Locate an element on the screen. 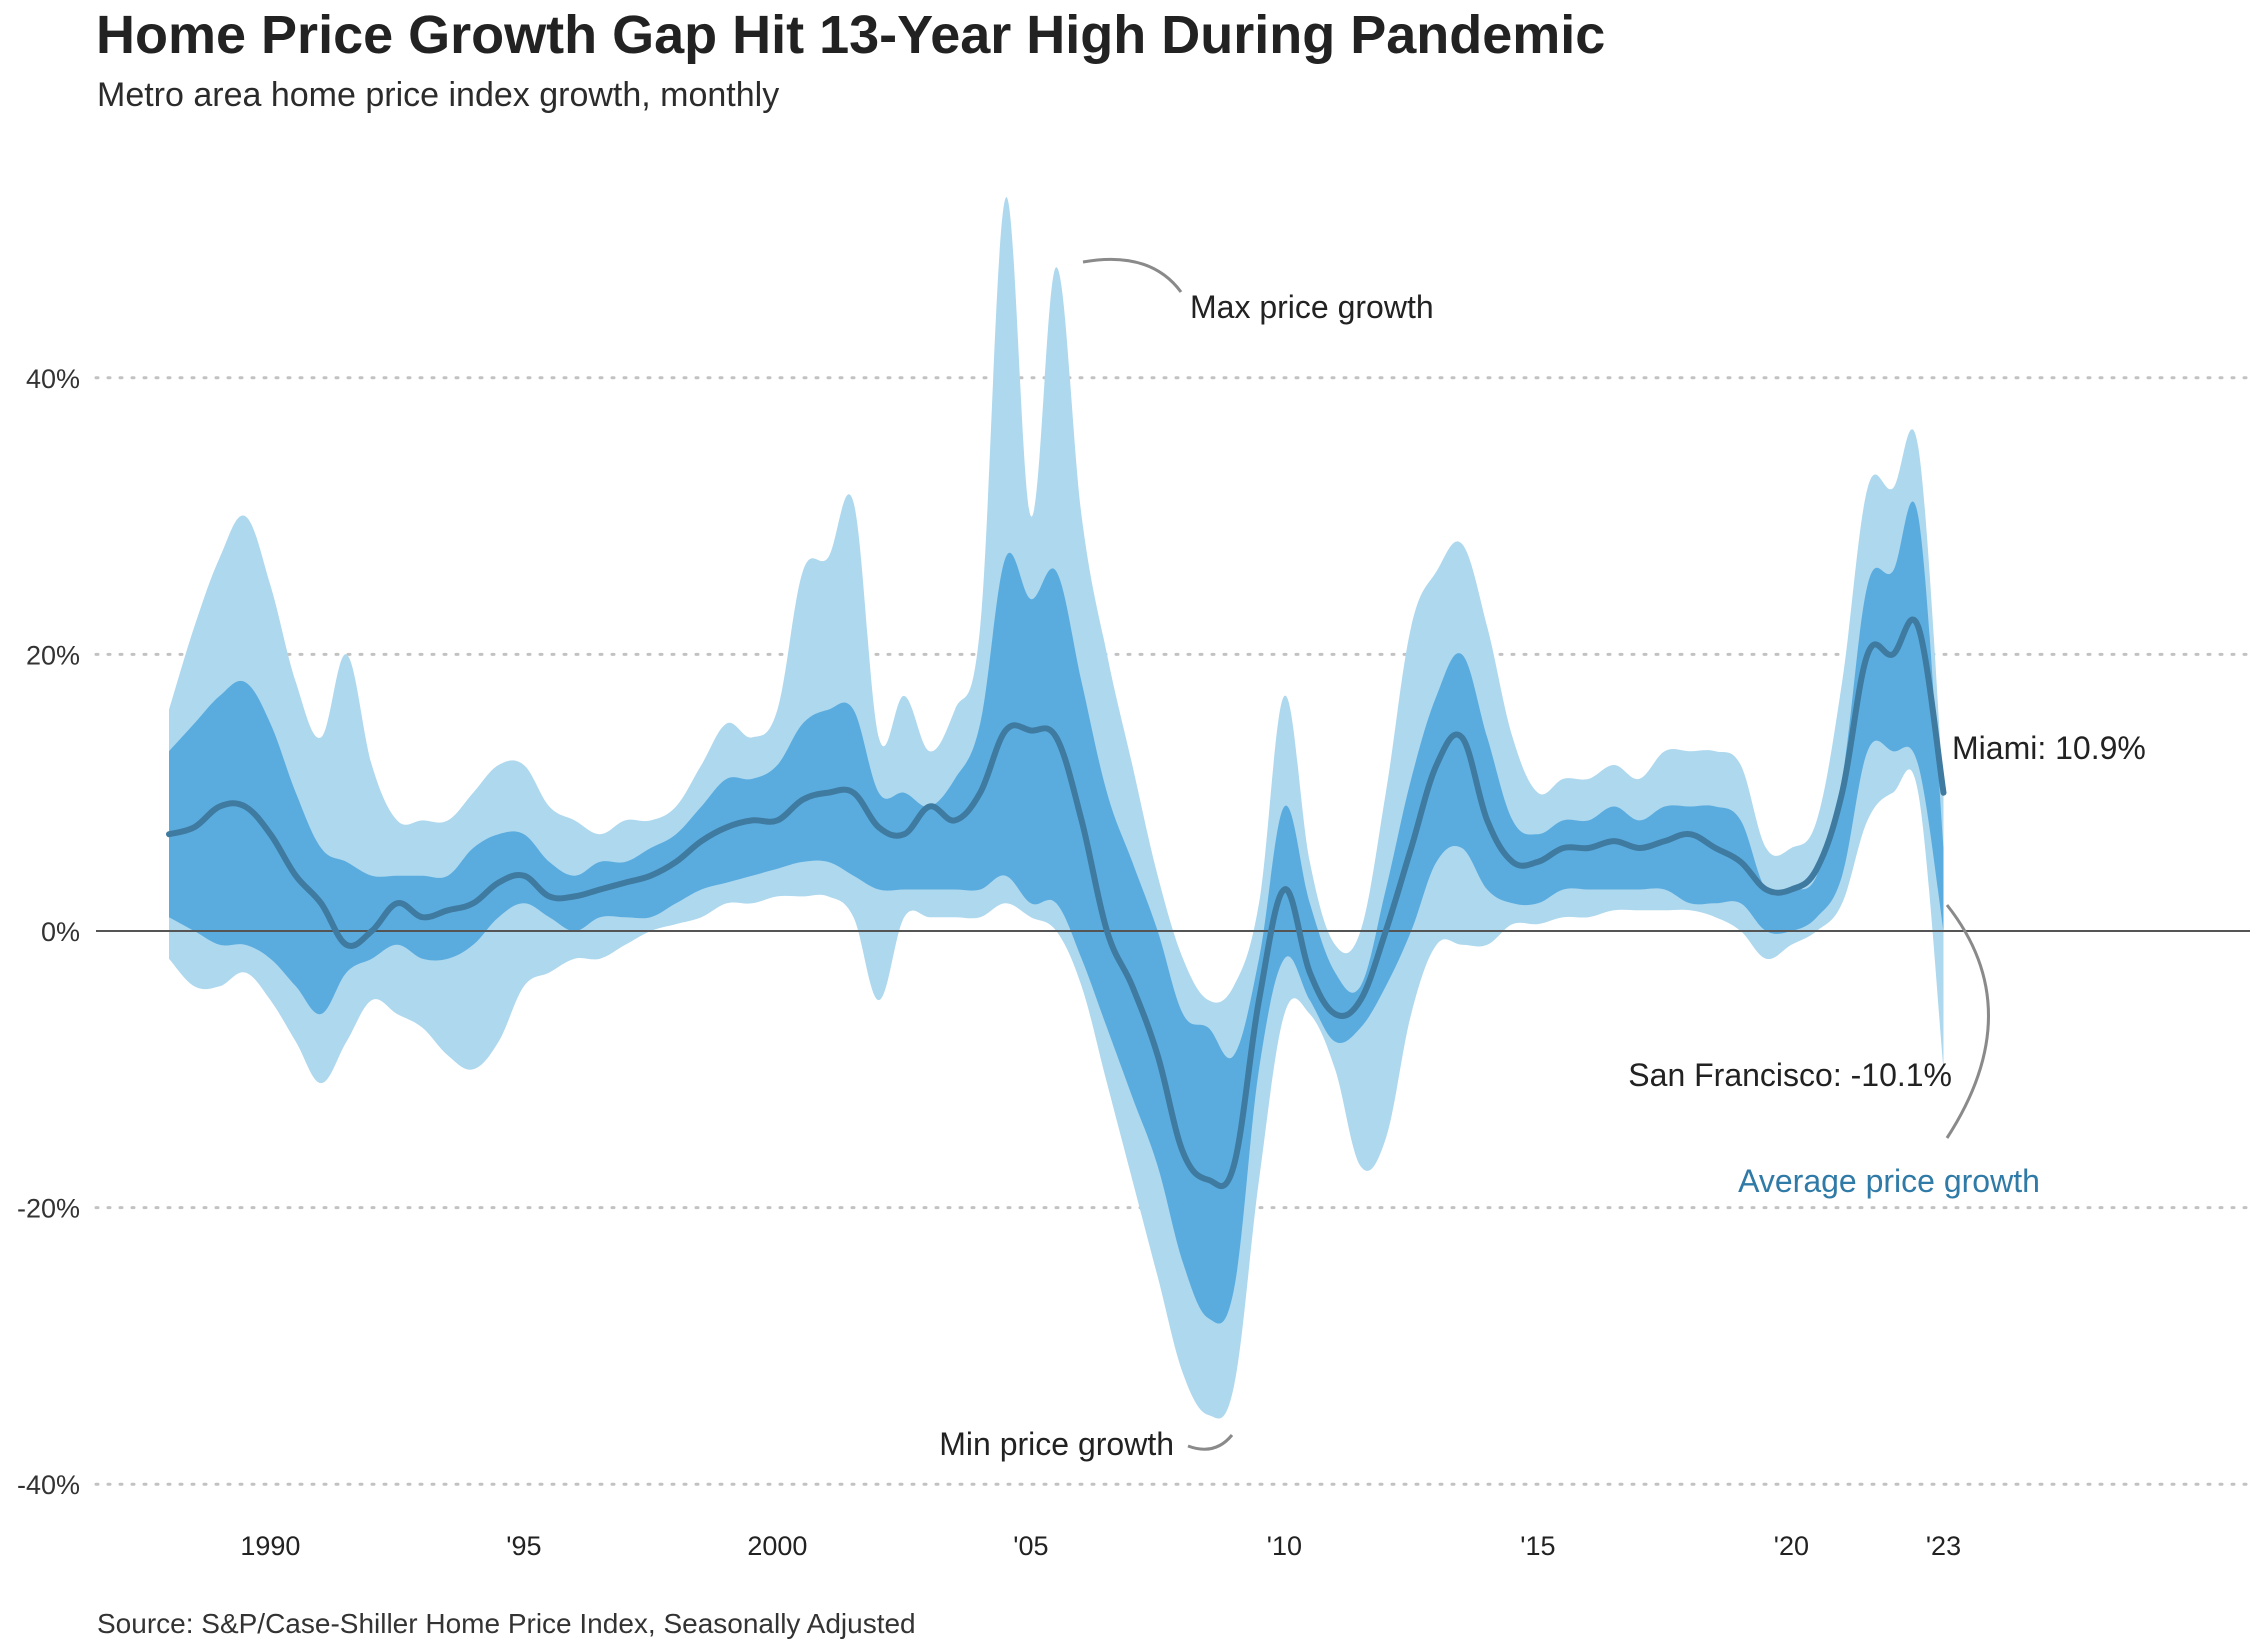 Image resolution: width=2260 pixels, height=1648 pixels. x-tick-label: '10 is located at coordinates (1284, 1546).